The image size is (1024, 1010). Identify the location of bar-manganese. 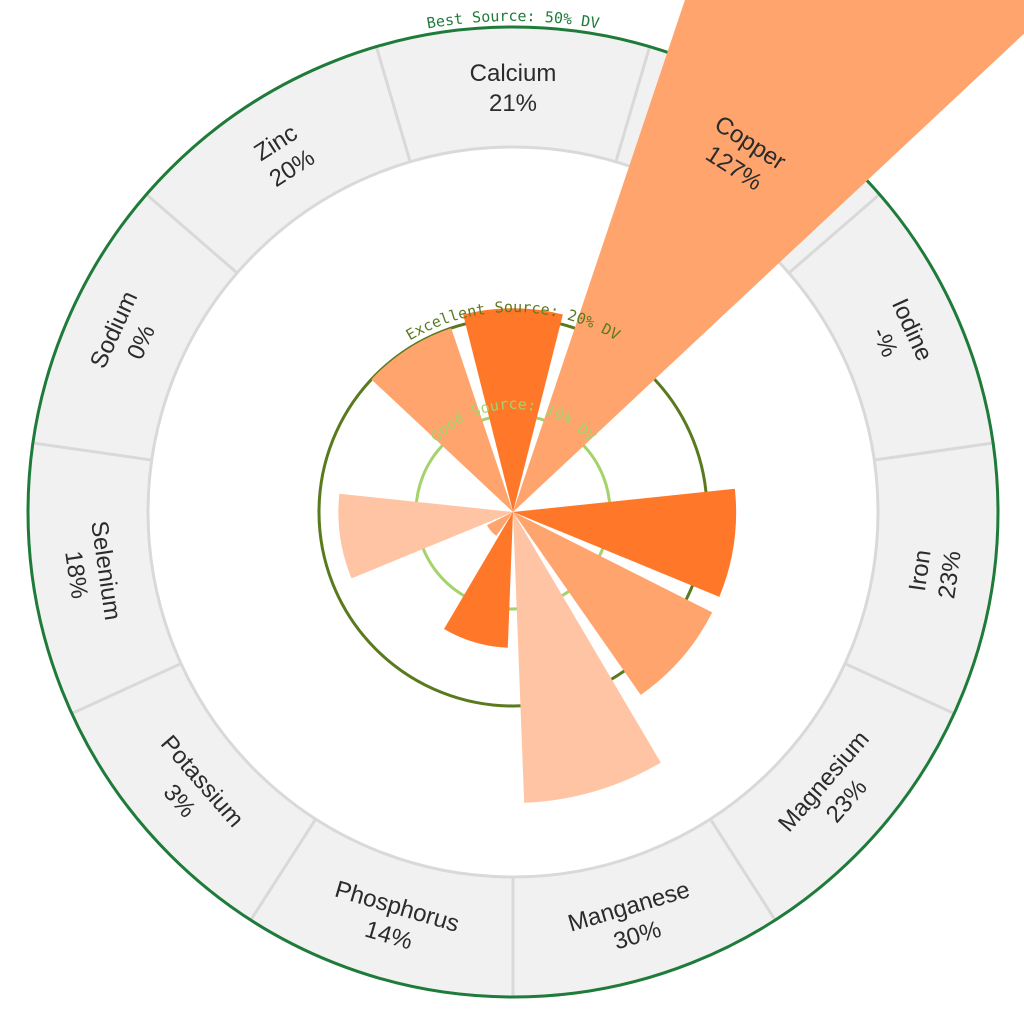
(587, 657).